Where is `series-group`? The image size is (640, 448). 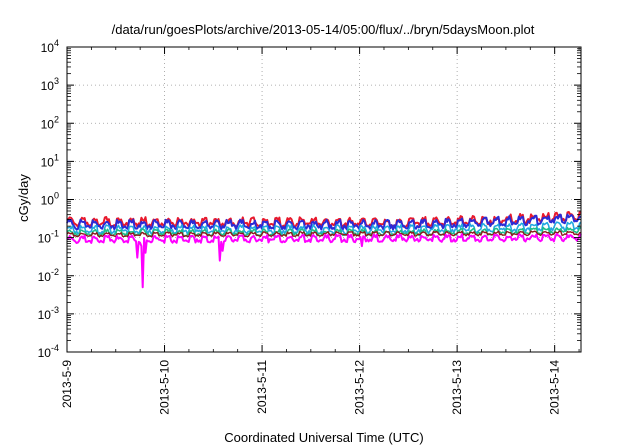 series-group is located at coordinates (324, 250).